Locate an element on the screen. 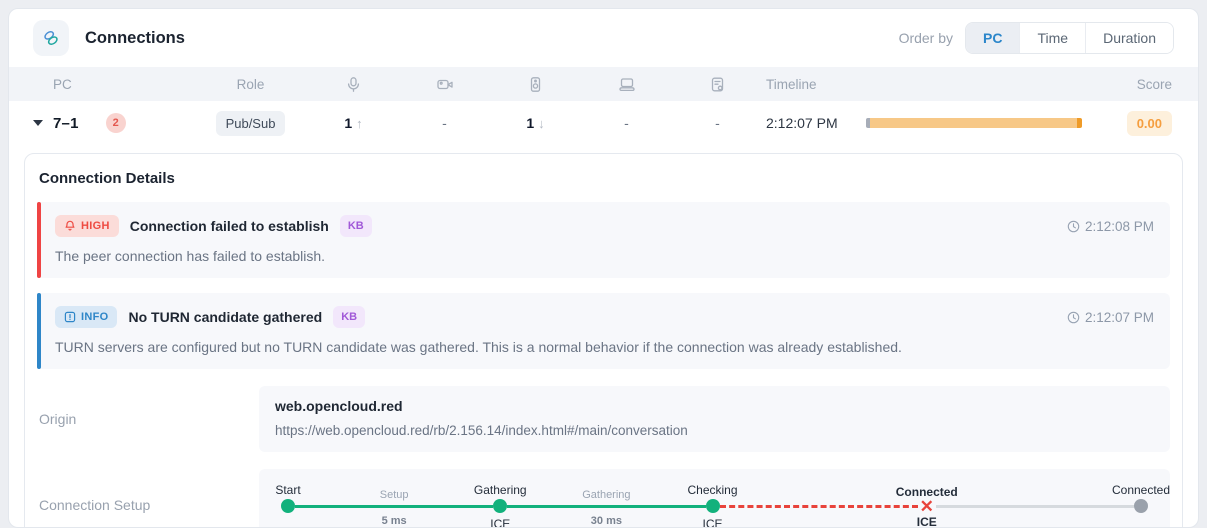 This screenshot has height=528, width=1207. screen-count: - is located at coordinates (626, 123).